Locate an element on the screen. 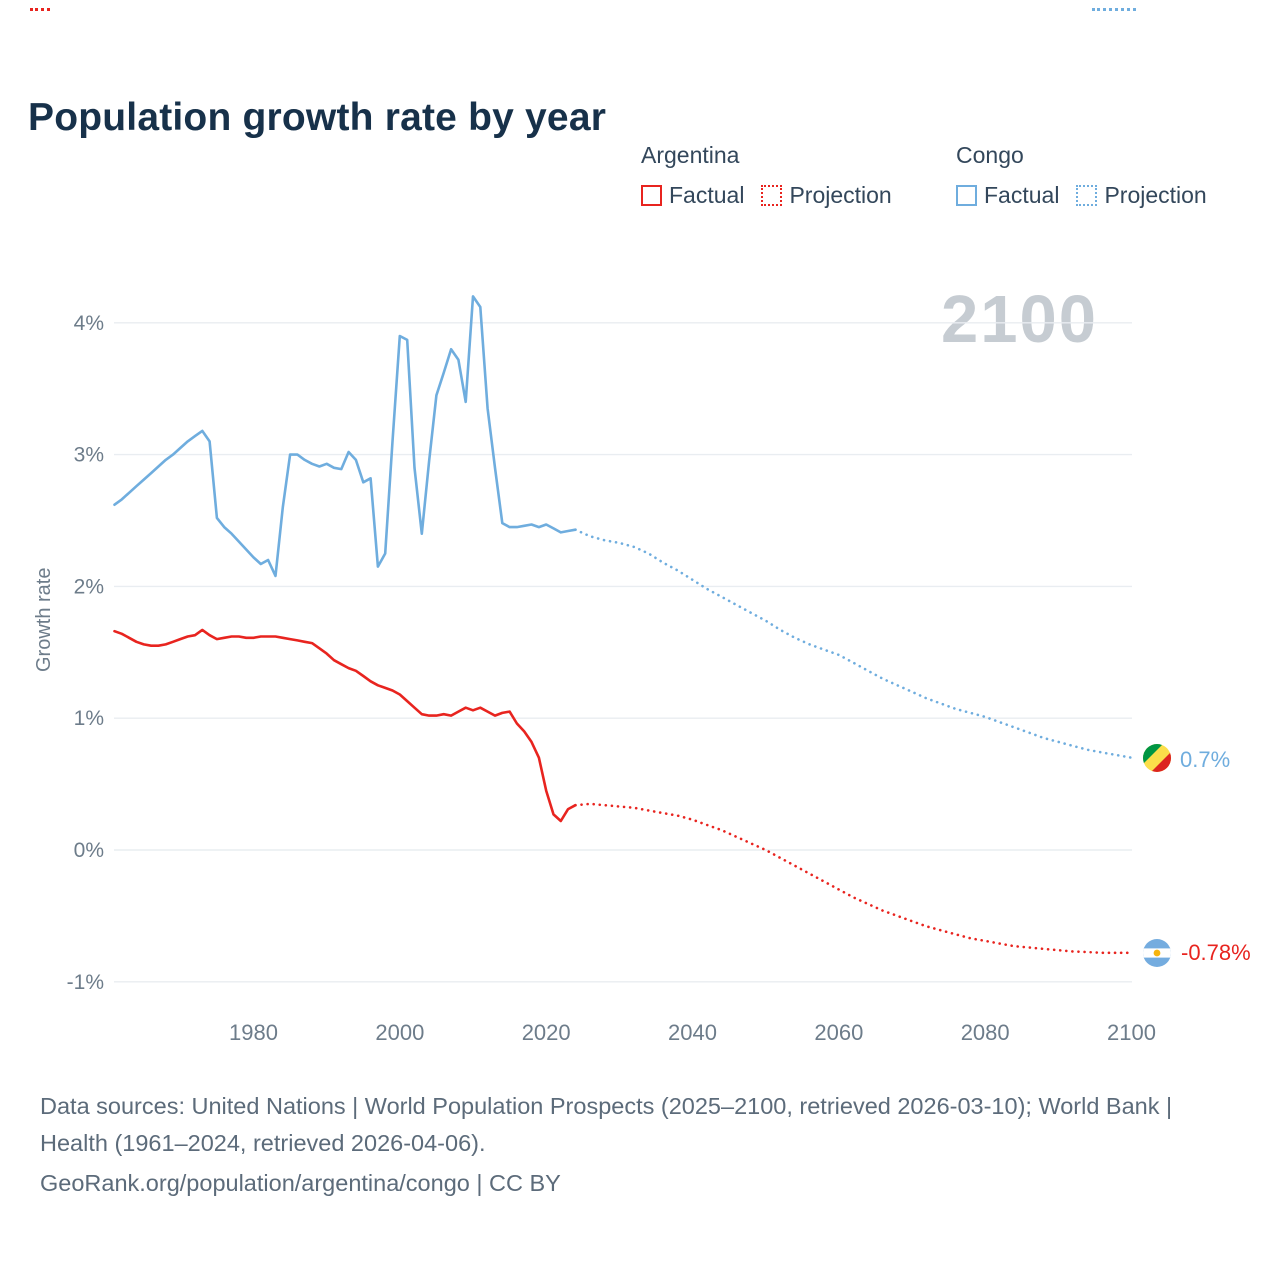  legend-item-congo-projection: Projection is located at coordinates (1141, 195).